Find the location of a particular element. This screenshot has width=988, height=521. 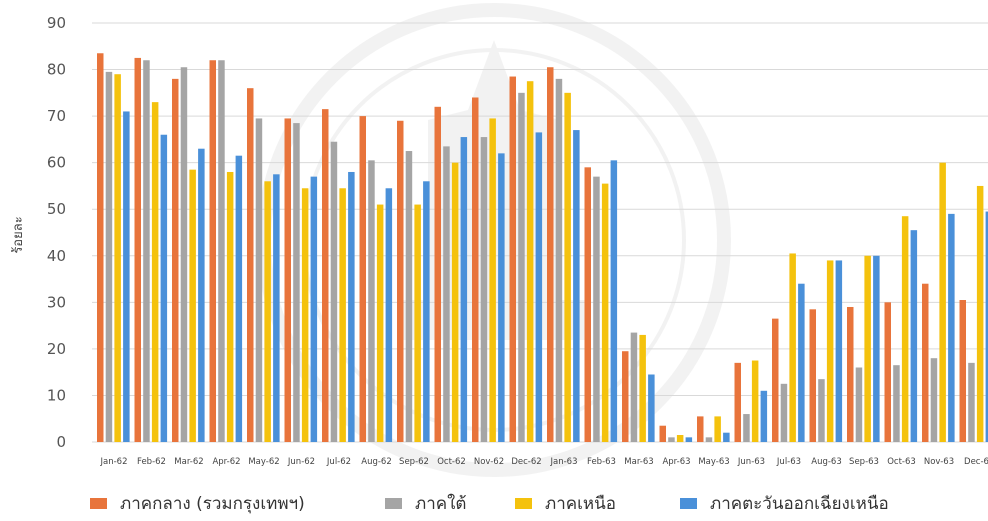

x-tick-label: Nov-63 is located at coordinates (939, 462).